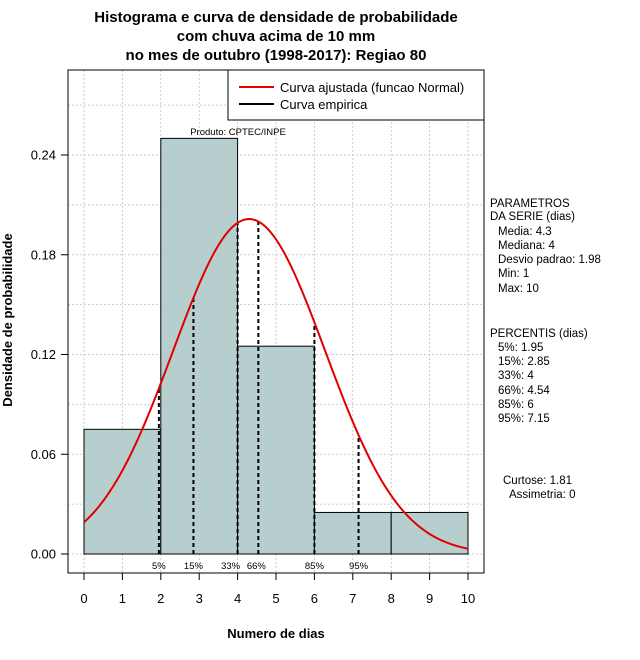  I want to click on percentil-85: 85%: 6, so click(516, 405).